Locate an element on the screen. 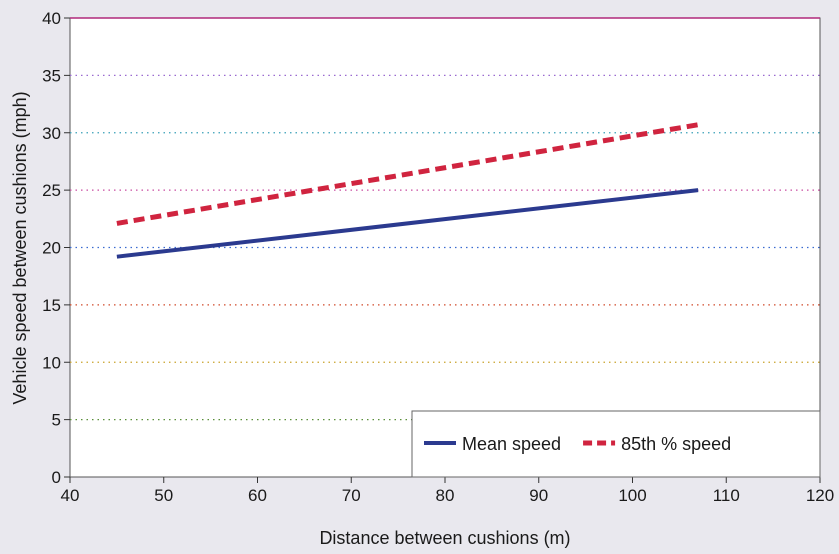 The width and height of the screenshot is (839, 554). y-tick-label: 40 is located at coordinates (51, 18).